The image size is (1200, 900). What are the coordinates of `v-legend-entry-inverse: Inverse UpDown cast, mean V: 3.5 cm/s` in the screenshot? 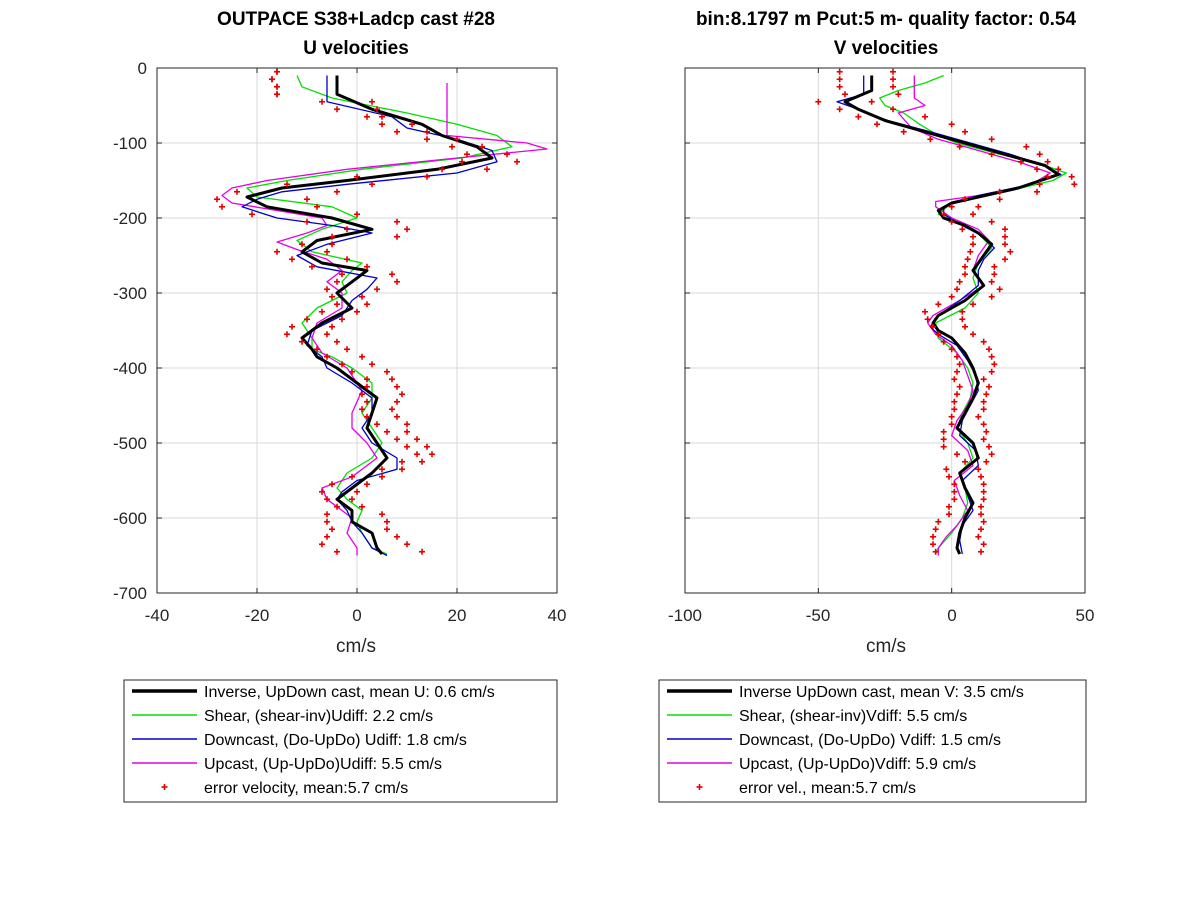 It's located at (881, 692).